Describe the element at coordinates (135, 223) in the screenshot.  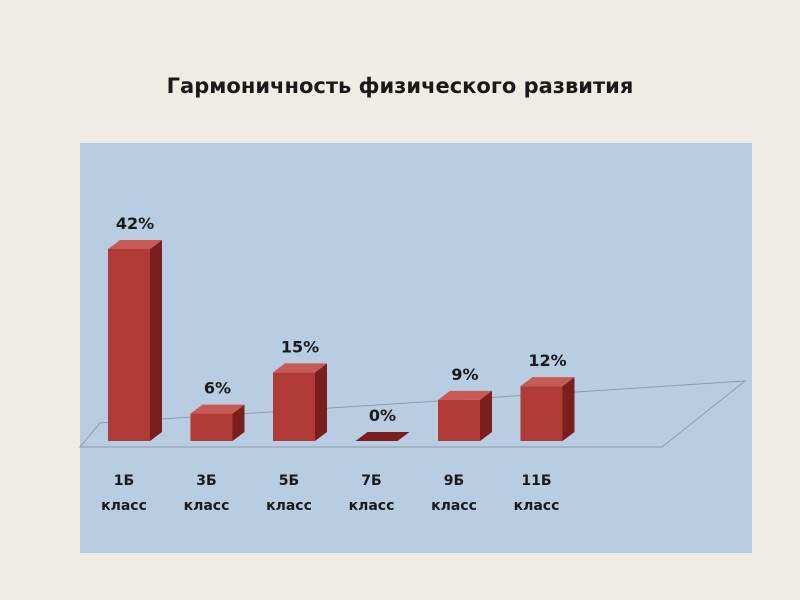
I see `data-label: 42%` at that location.